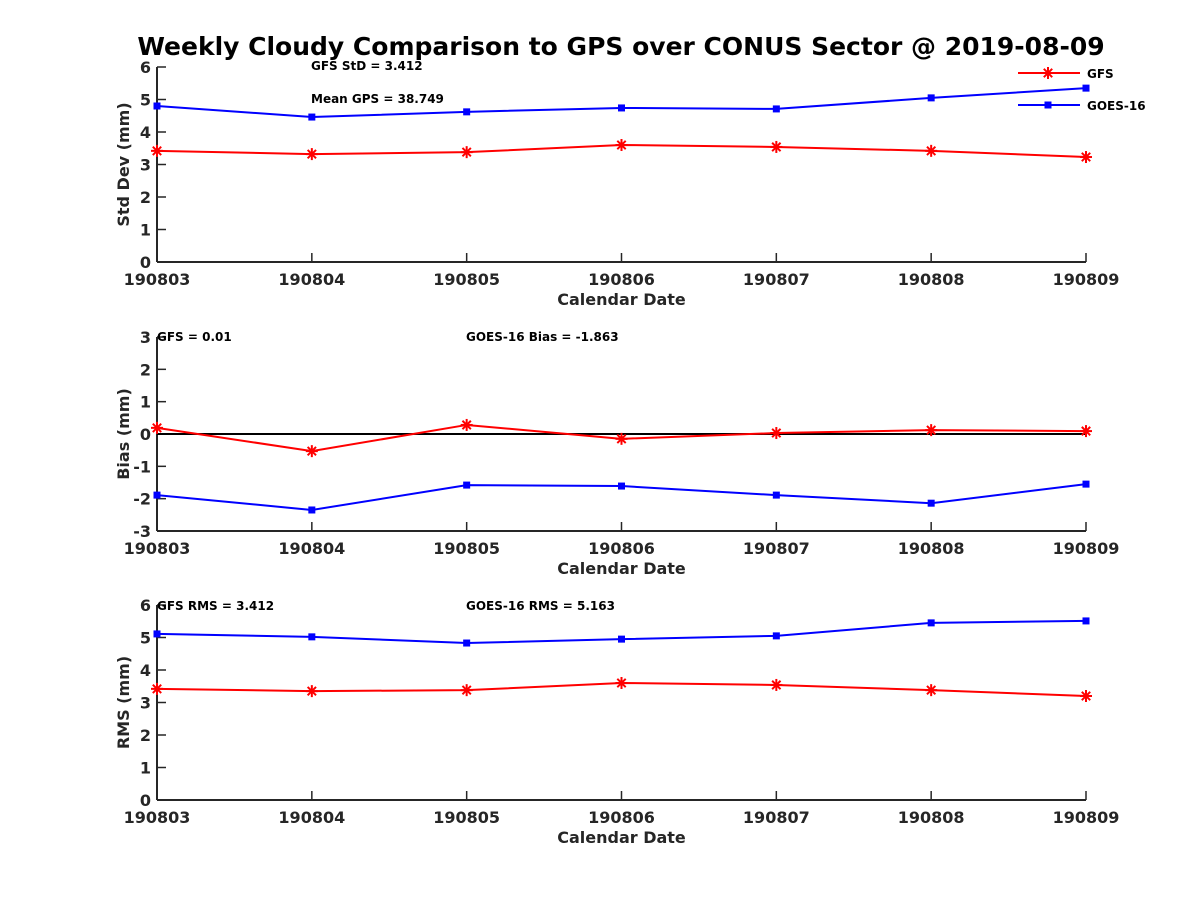  Describe the element at coordinates (542, 337) in the screenshot. I see `panel-annotation: GOES-16 Bias = -1.863` at that location.